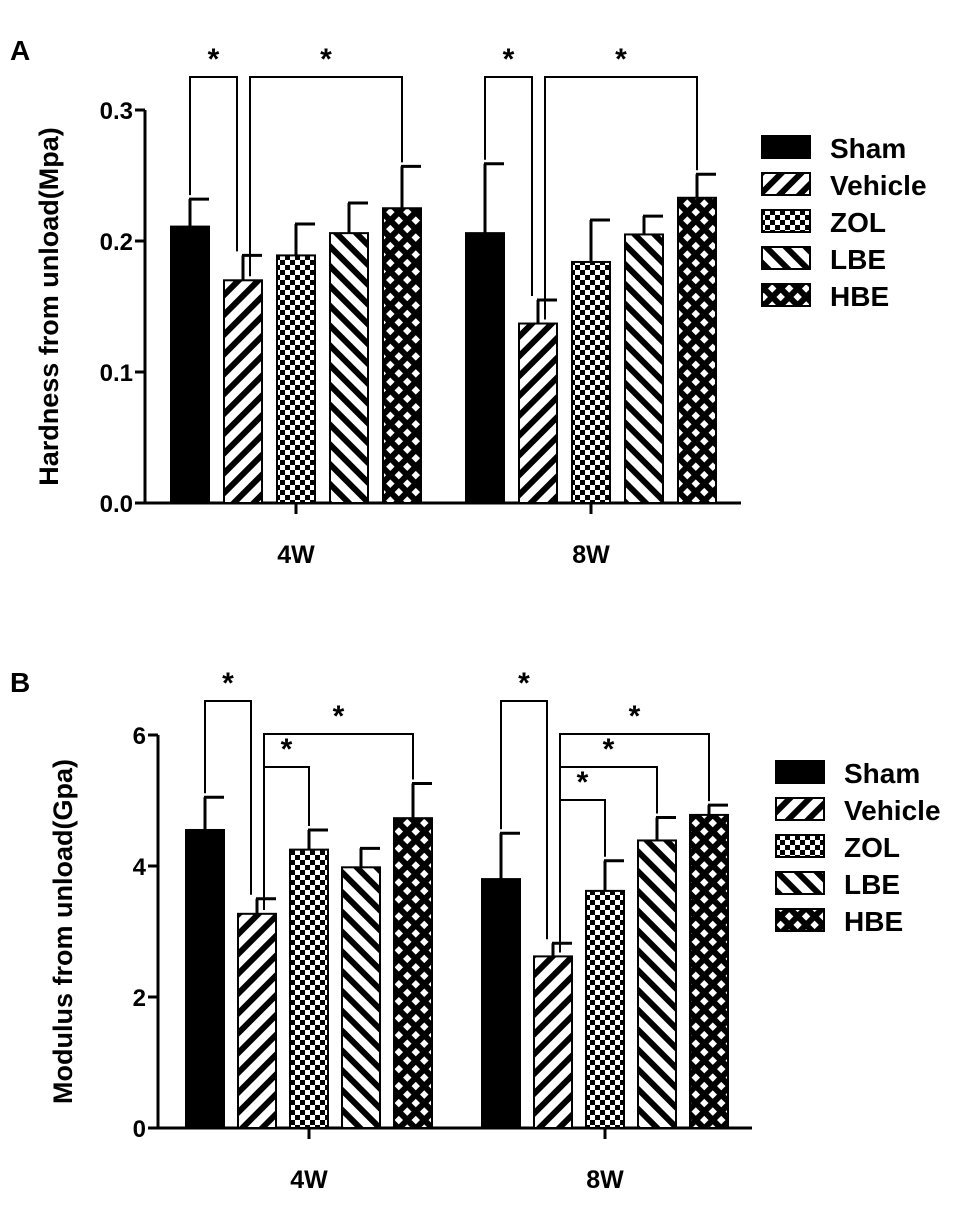  I want to click on panel-letter: B, so click(20, 682).